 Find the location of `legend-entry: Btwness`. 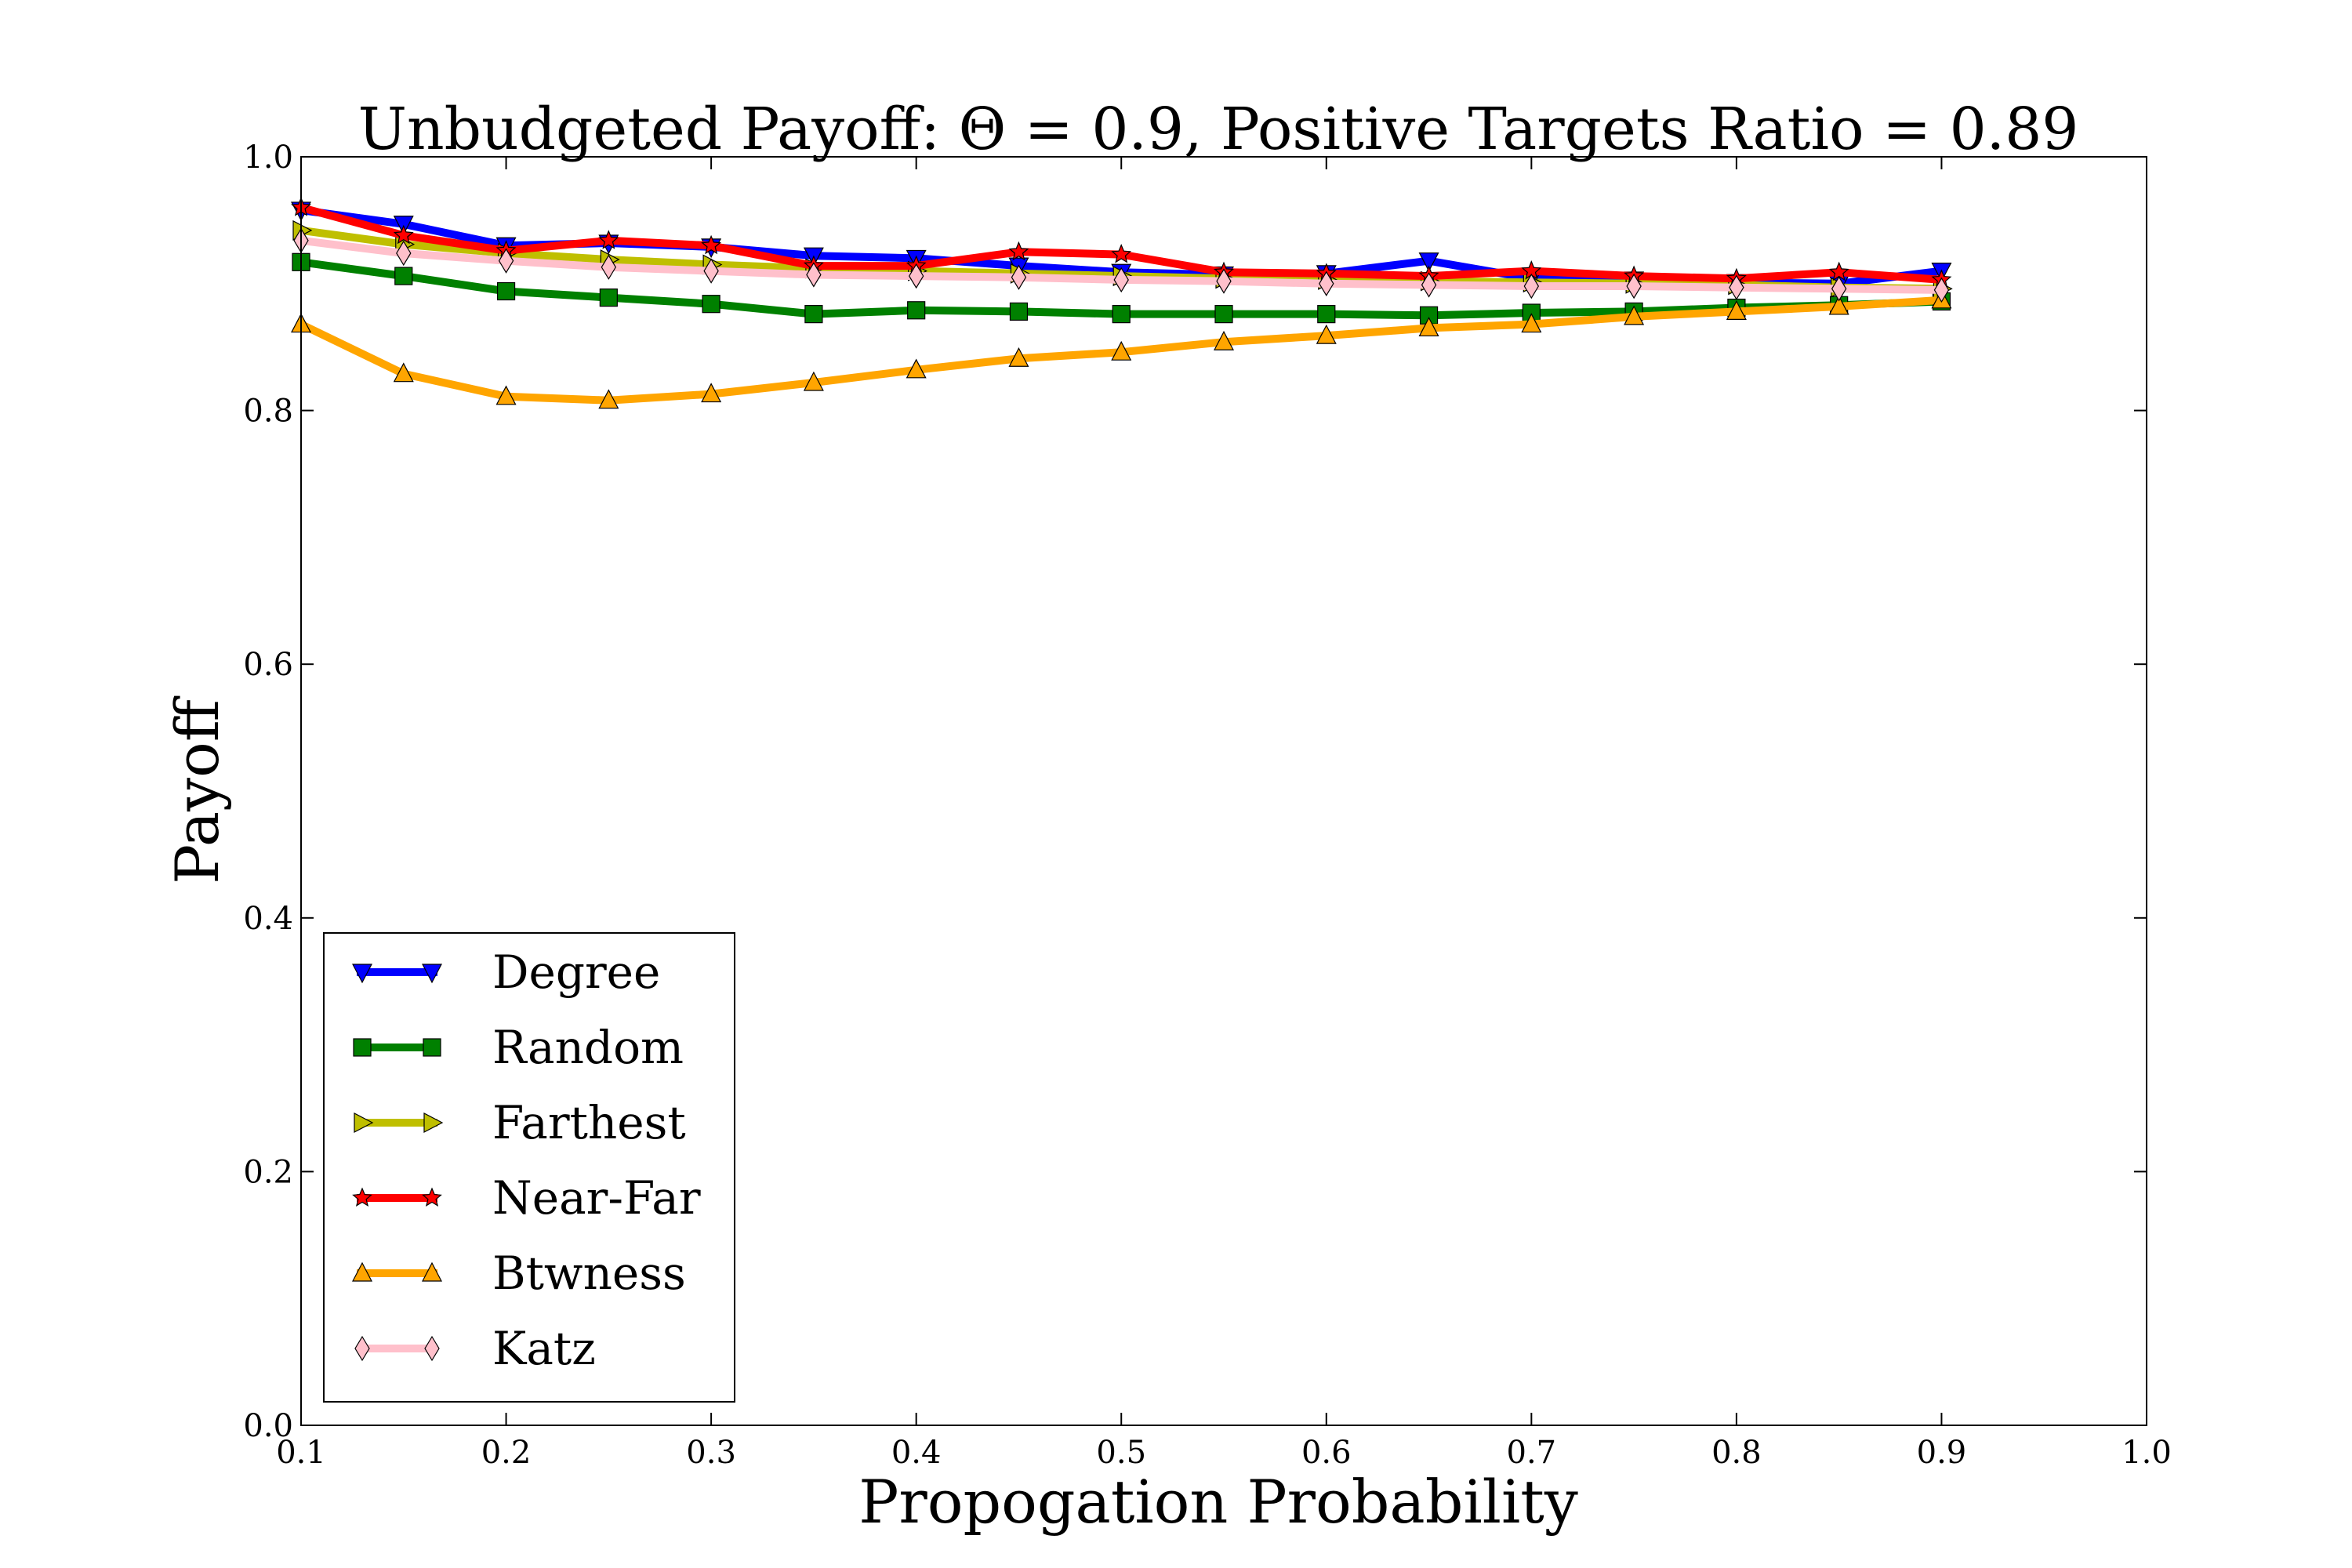

legend-entry: Btwness is located at coordinates (519, 1273).